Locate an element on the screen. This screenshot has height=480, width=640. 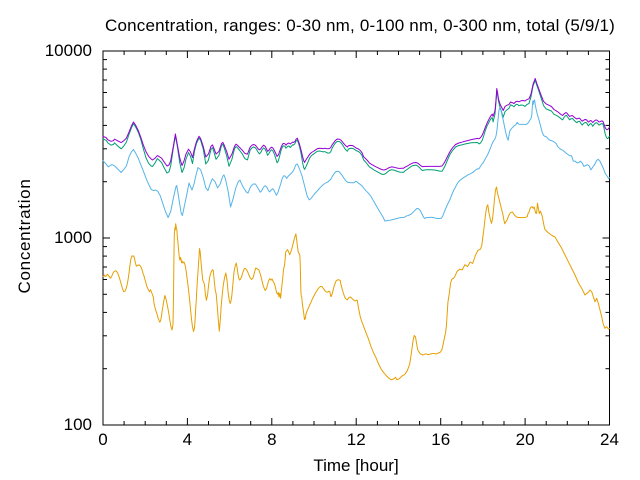
svg-text: 4 is located at coordinates (187, 439).